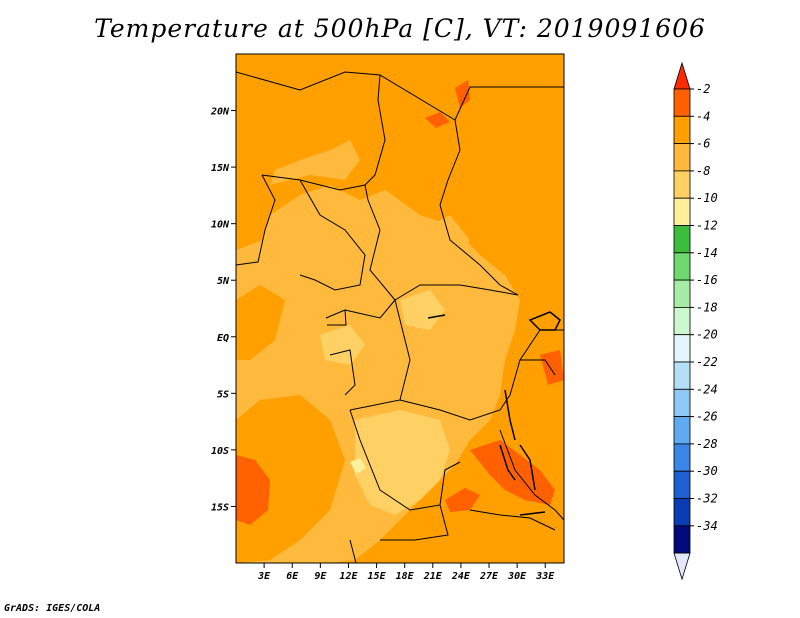 The image size is (800, 618). What do you see at coordinates (348, 576) in the screenshot?
I see `lon-tick-label: 12E` at bounding box center [348, 576].